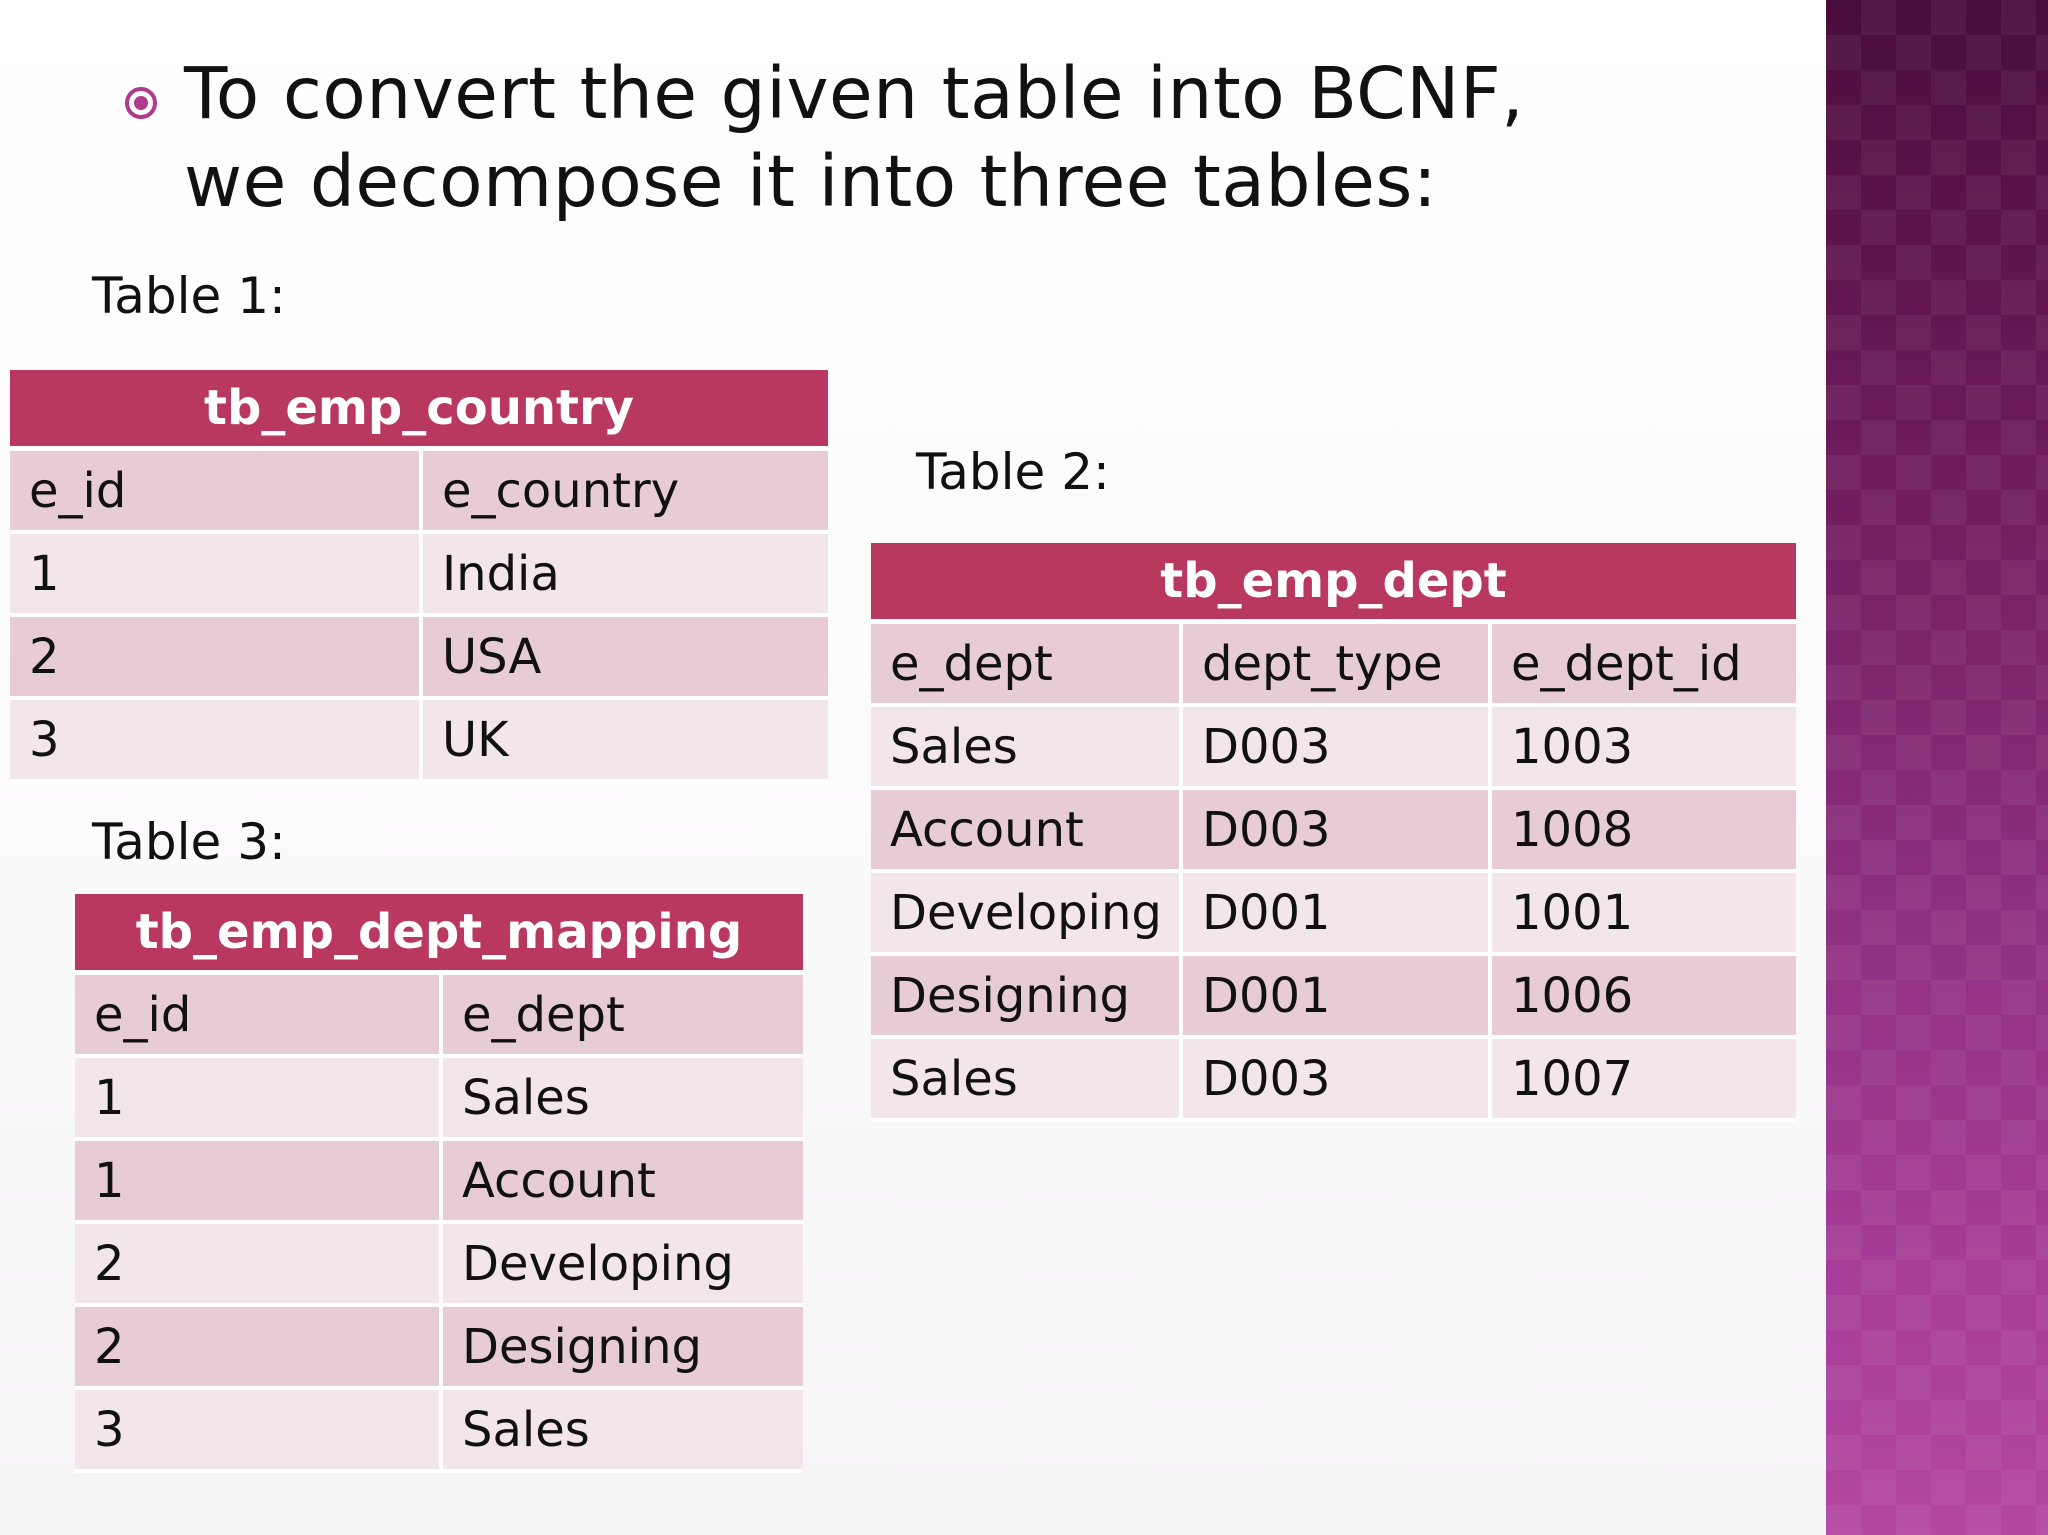 Image resolution: width=2048 pixels, height=1535 pixels. I want to click on column-header: e_country, so click(623, 492).